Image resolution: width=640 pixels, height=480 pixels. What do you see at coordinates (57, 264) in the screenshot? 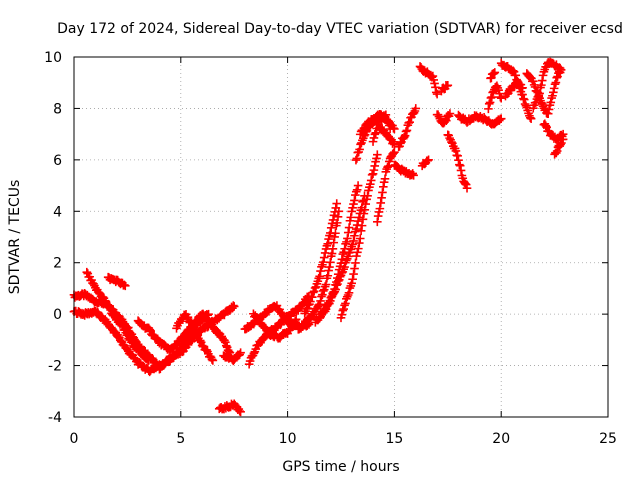
I see `y-tick-label: 2` at bounding box center [57, 264].